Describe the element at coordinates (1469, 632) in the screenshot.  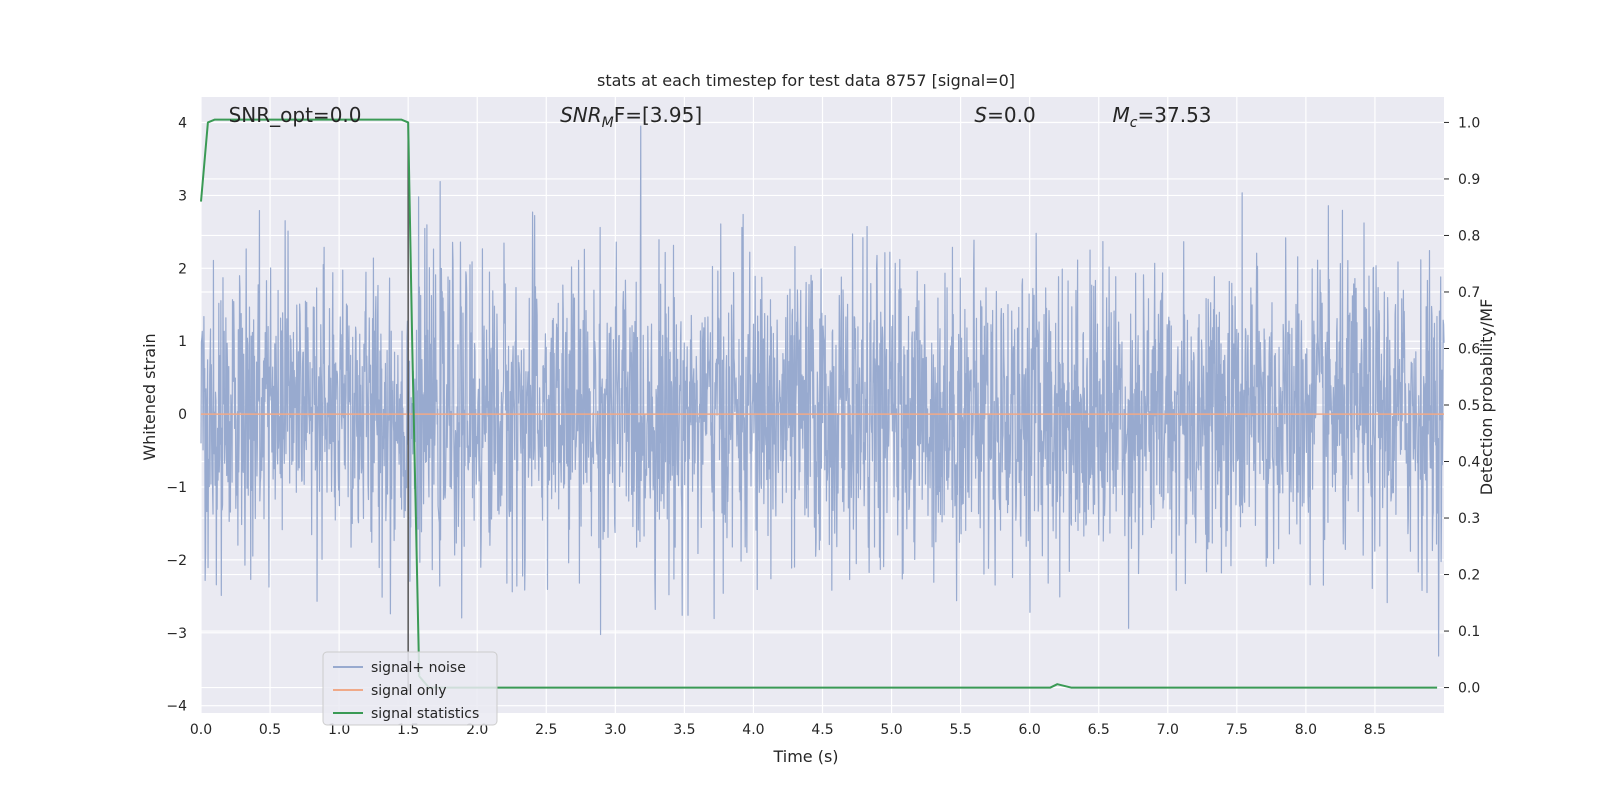
I see `y2-tick-label: 0.1` at that location.